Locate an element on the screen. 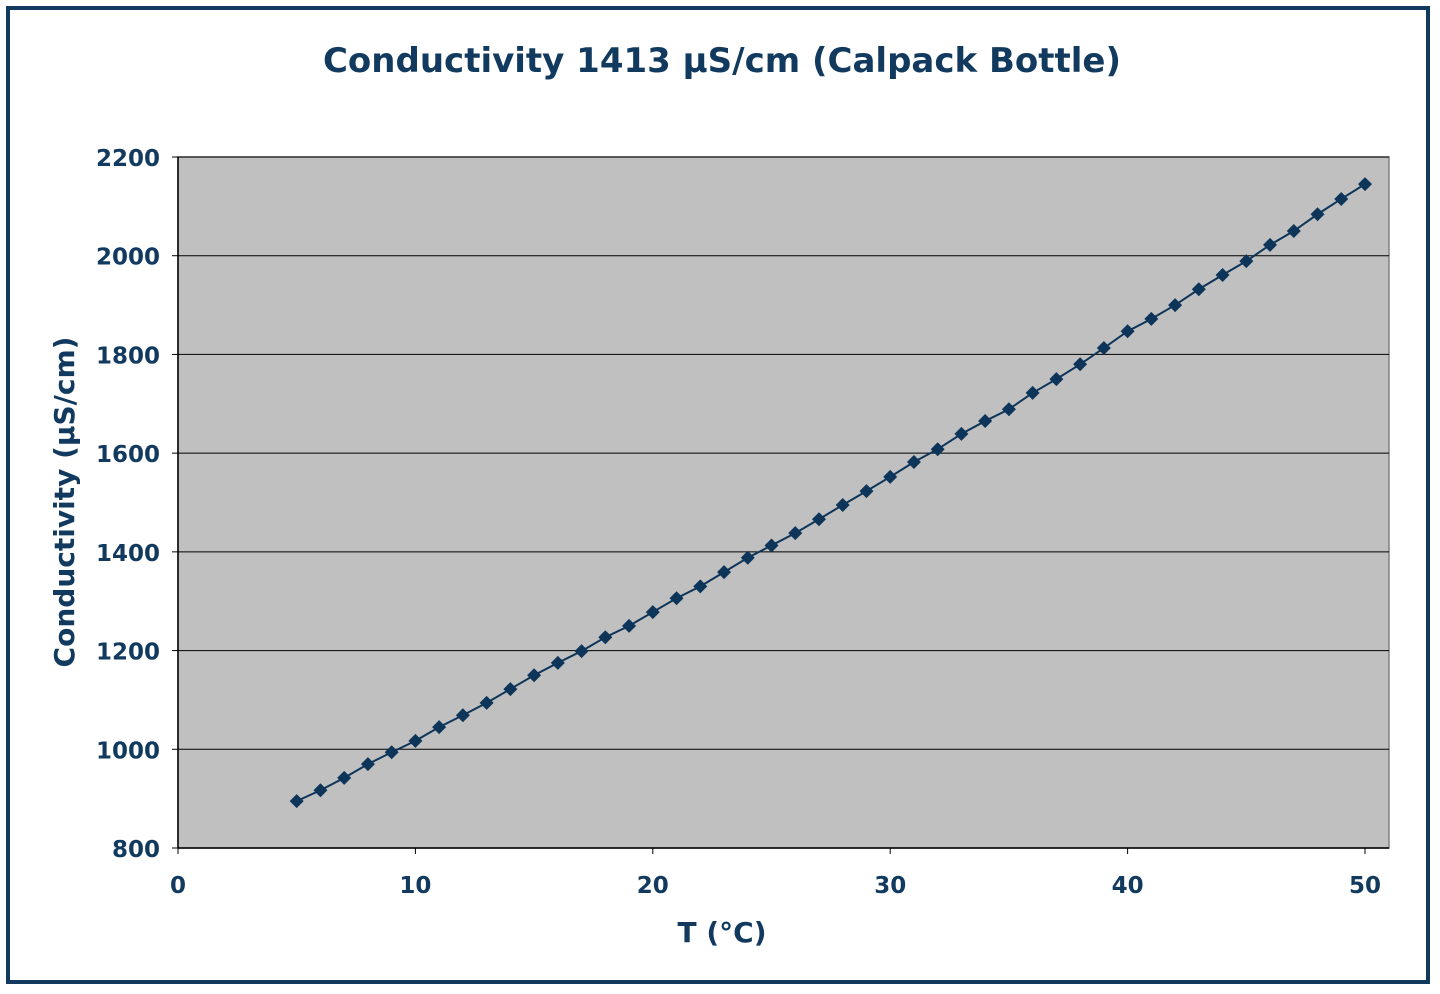 This screenshot has width=1440, height=994. x-tick-label: 10 is located at coordinates (415, 886).